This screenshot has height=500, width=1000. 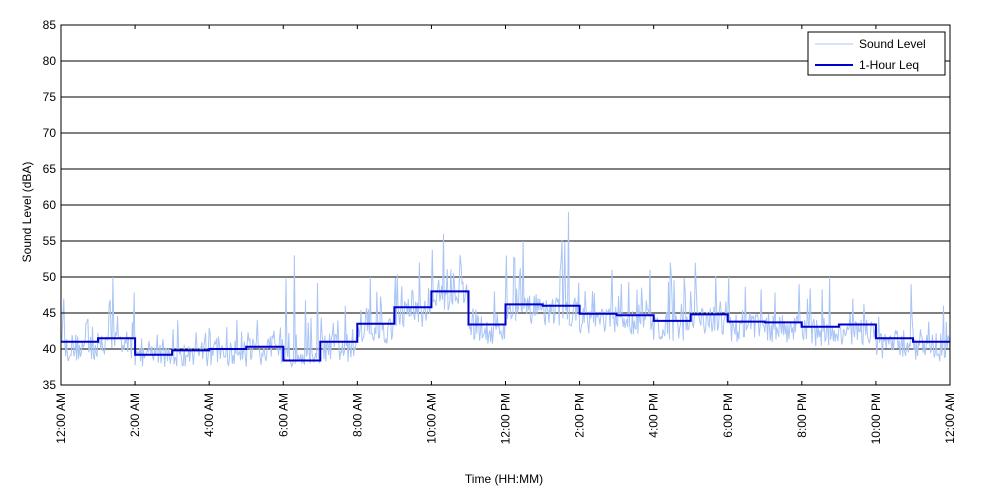 What do you see at coordinates (50, 313) in the screenshot?
I see `y-tick-label: 45` at bounding box center [50, 313].